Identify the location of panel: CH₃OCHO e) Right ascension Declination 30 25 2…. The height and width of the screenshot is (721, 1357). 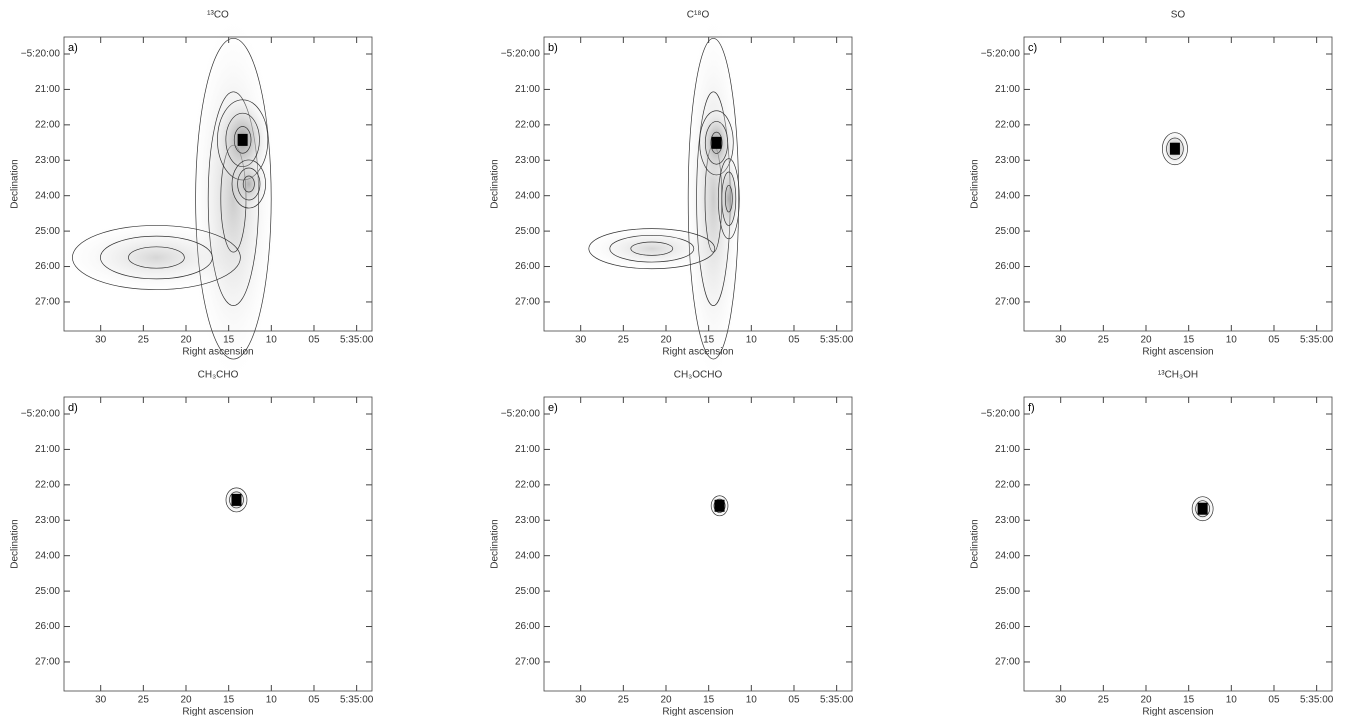
(672, 544).